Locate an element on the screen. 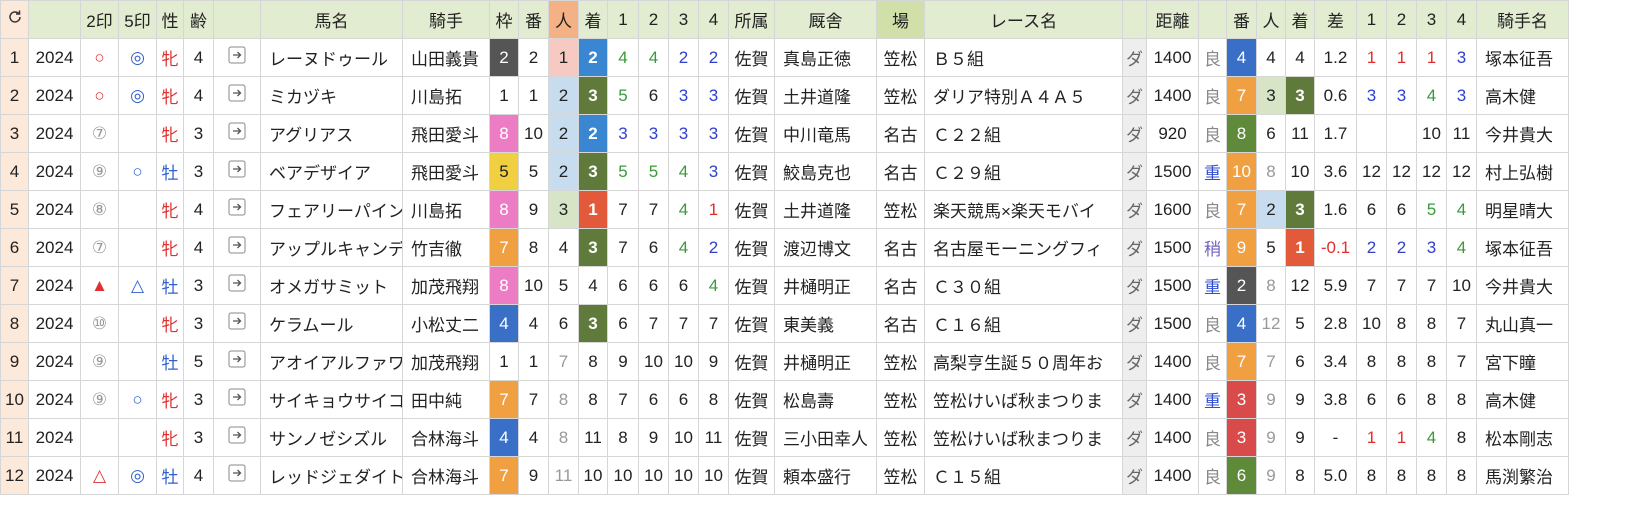 The height and width of the screenshot is (513, 1639). mark-2: ⑧ is located at coordinates (99, 209).